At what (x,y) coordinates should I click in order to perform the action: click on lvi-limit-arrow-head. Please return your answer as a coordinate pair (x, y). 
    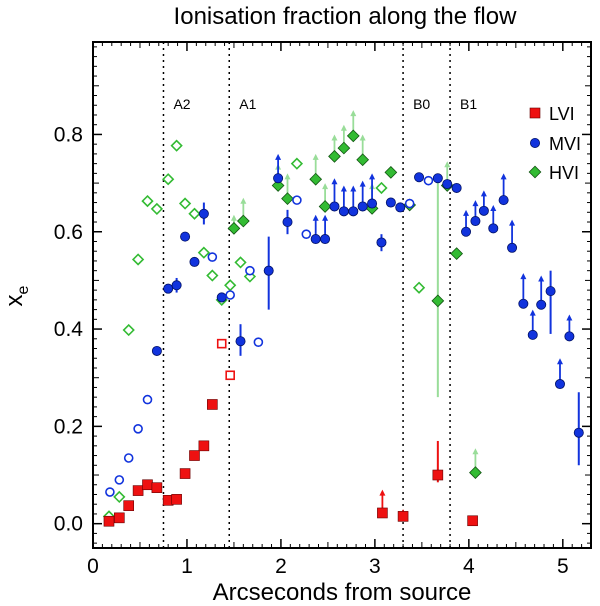
    Looking at the image, I should click on (382, 492).